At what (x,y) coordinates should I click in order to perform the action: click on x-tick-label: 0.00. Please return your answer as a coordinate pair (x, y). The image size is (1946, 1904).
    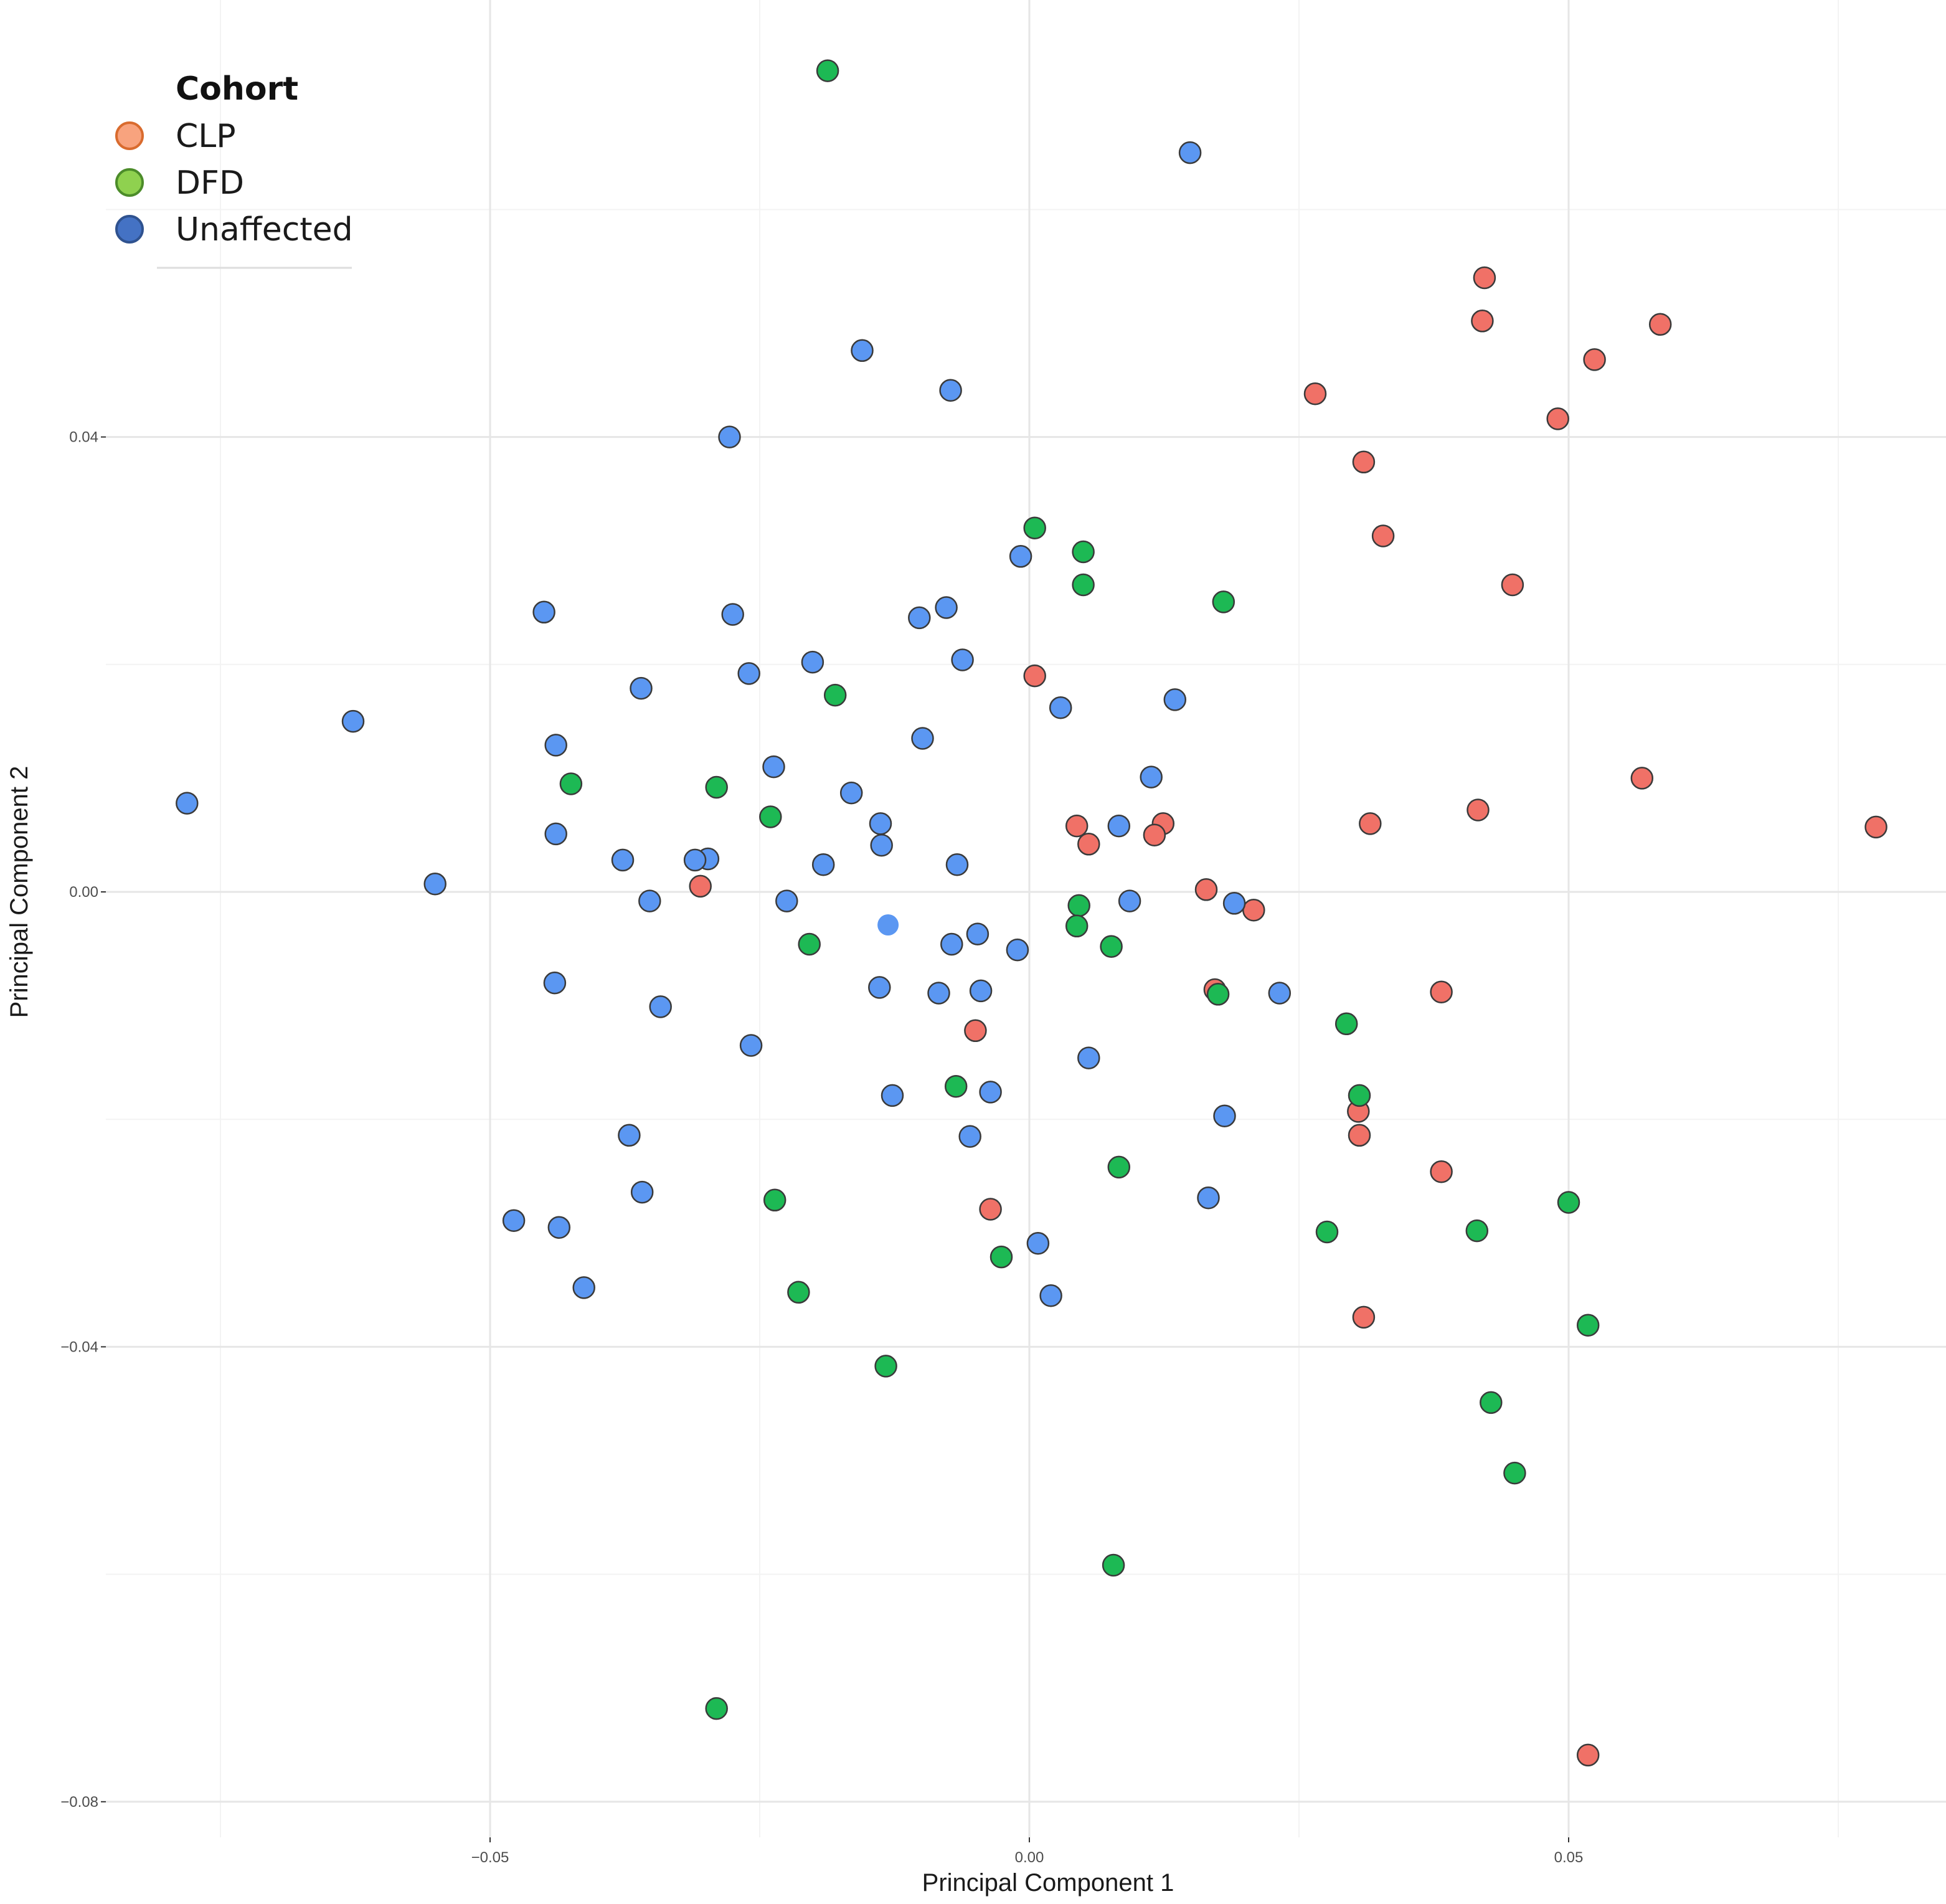
    Looking at the image, I should click on (1030, 1857).